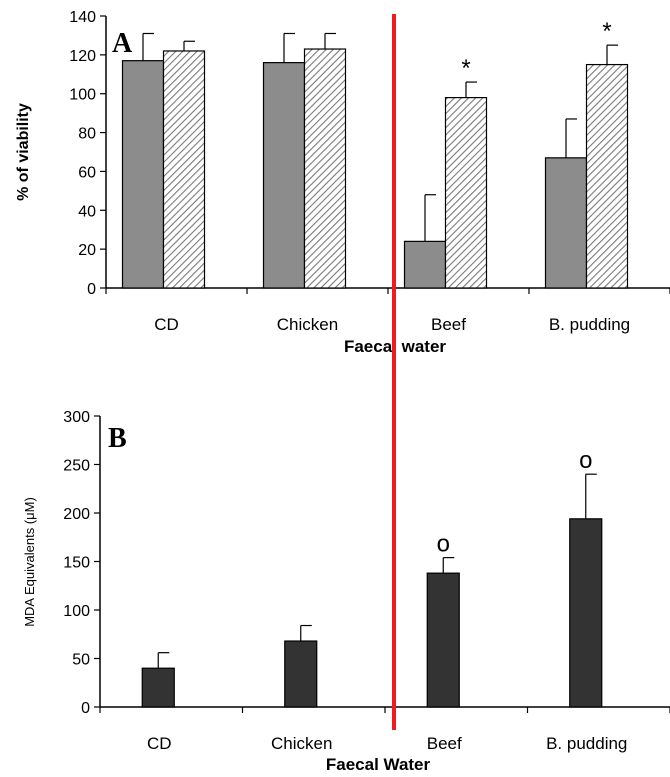  I want to click on panel-label-b: B, so click(117, 438).